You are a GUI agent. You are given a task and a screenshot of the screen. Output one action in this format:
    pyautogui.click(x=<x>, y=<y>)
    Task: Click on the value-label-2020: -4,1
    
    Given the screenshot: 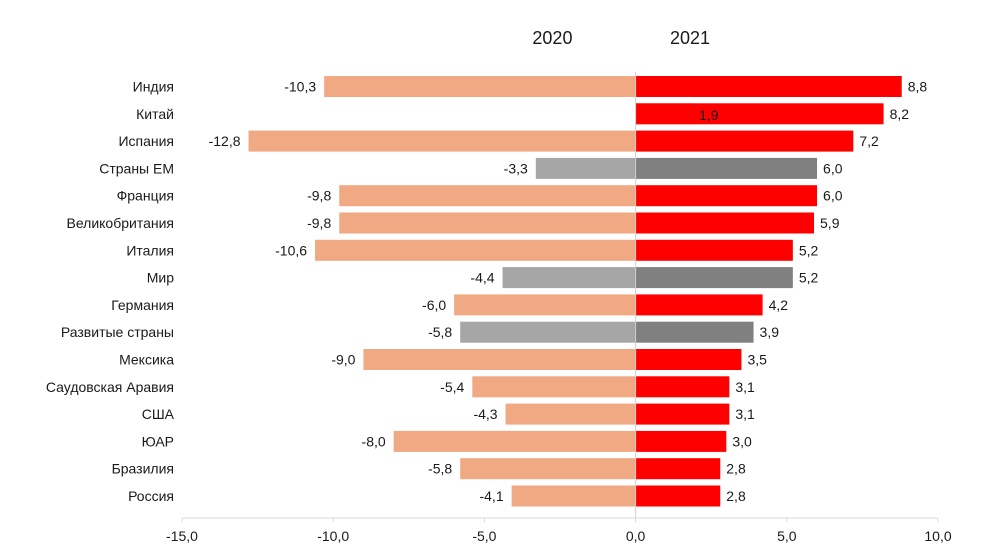 What is the action you would take?
    pyautogui.click(x=491, y=496)
    